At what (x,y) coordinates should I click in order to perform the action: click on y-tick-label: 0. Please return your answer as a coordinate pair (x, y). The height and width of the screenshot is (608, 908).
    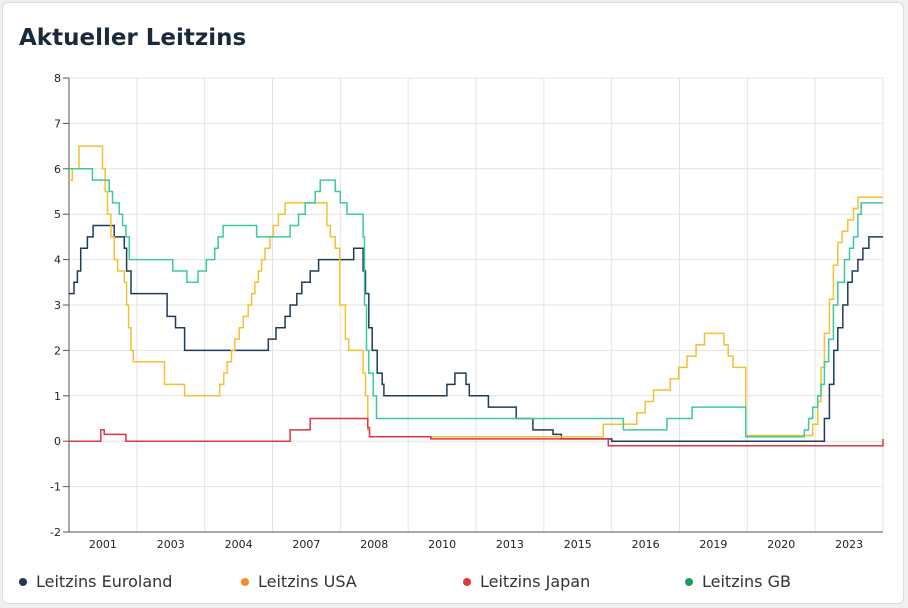
    Looking at the image, I should click on (57, 441).